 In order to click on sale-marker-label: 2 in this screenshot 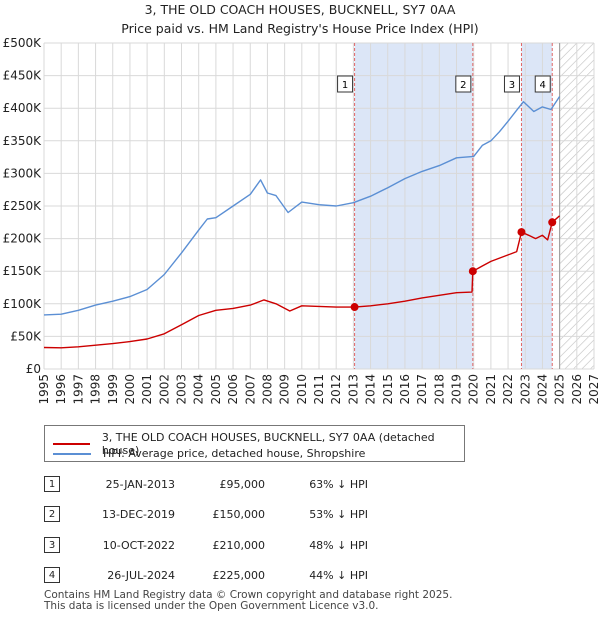, I will do `click(463, 85)`.